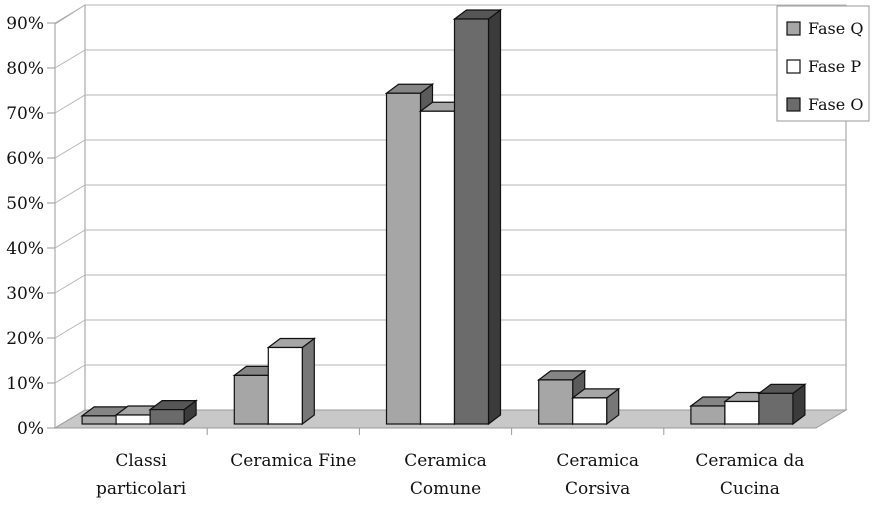 The width and height of the screenshot is (872, 507). What do you see at coordinates (141, 475) in the screenshot?
I see `category-label: Classi particolari` at bounding box center [141, 475].